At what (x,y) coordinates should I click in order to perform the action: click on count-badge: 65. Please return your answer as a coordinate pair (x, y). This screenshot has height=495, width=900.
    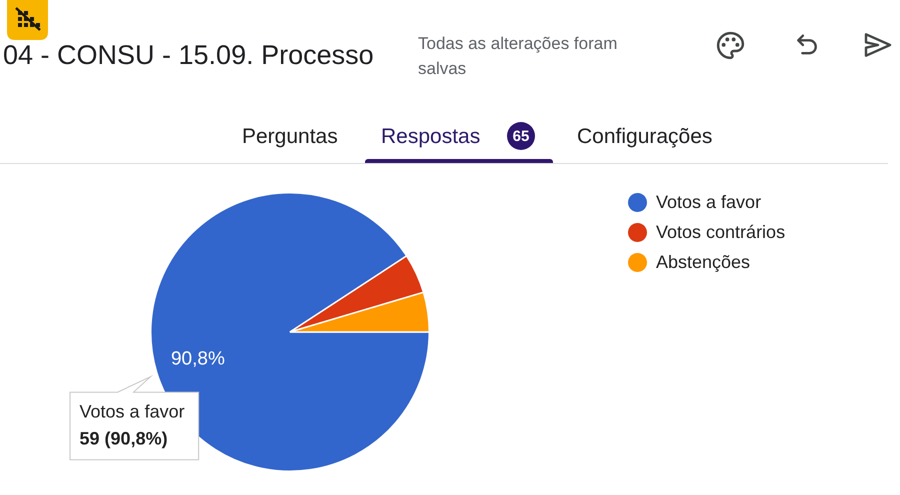
    Looking at the image, I should click on (521, 136).